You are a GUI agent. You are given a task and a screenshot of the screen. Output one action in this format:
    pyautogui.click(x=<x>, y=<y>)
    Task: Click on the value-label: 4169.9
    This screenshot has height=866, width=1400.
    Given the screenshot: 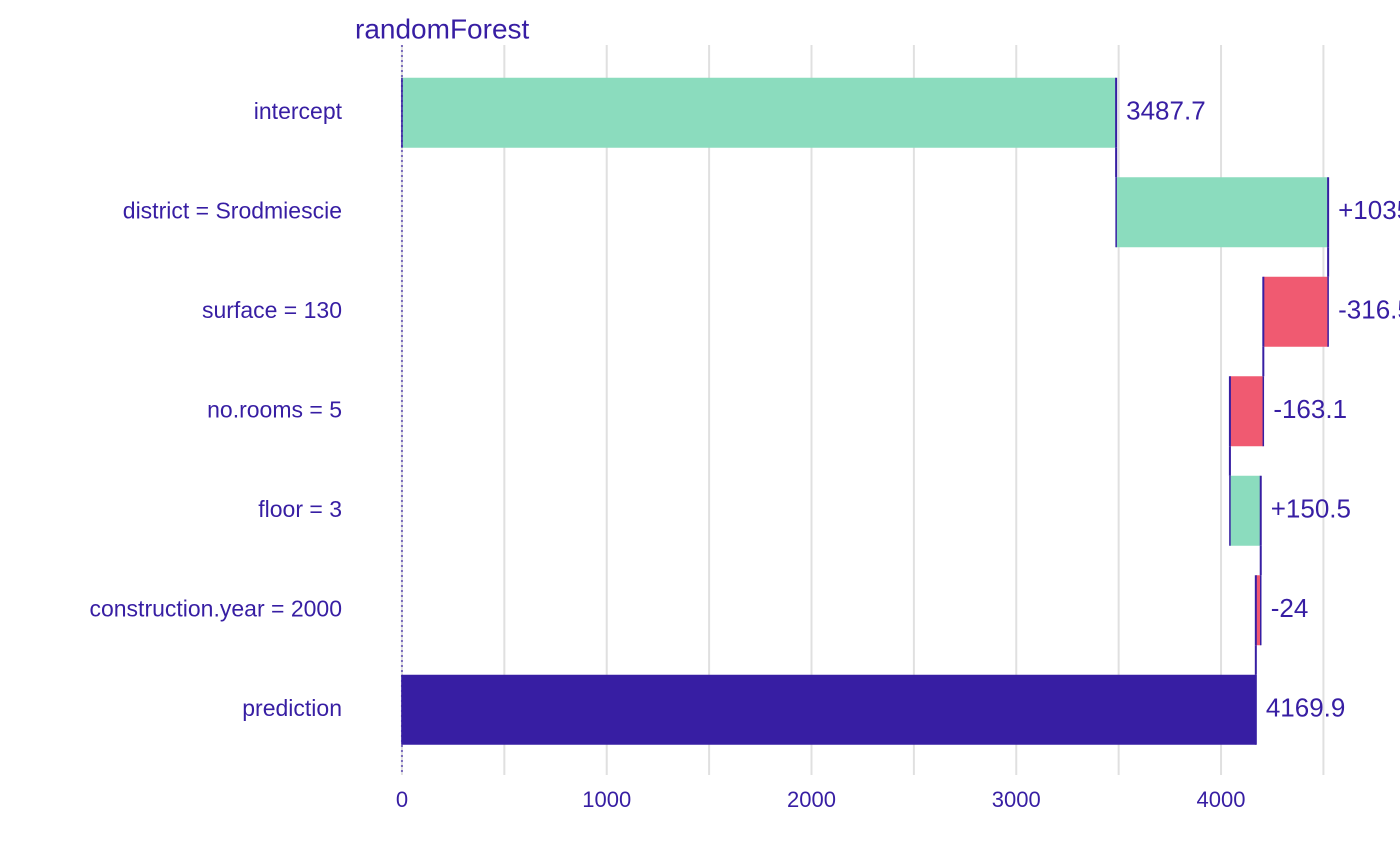 What is the action you would take?
    pyautogui.click(x=1306, y=708)
    